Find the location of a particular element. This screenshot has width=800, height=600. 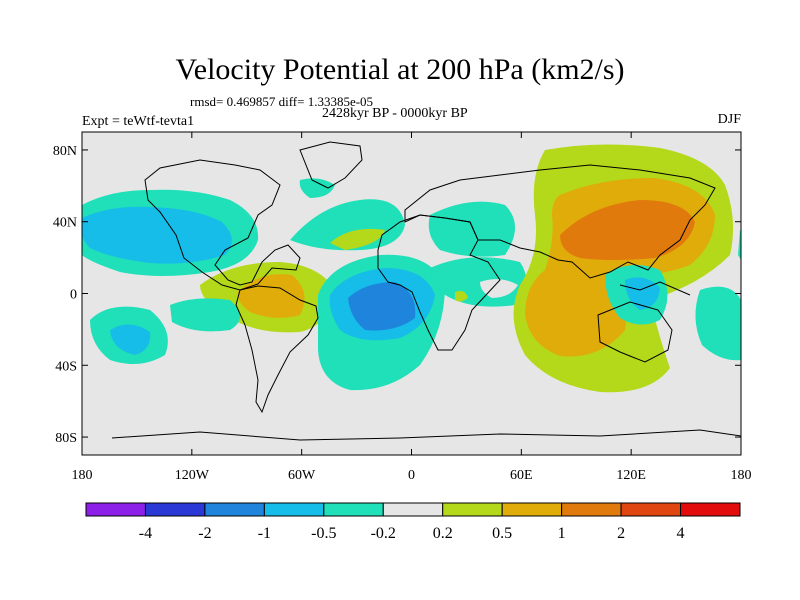

experiment-label: Expt = teWtf-tevta1 is located at coordinates (138, 121).